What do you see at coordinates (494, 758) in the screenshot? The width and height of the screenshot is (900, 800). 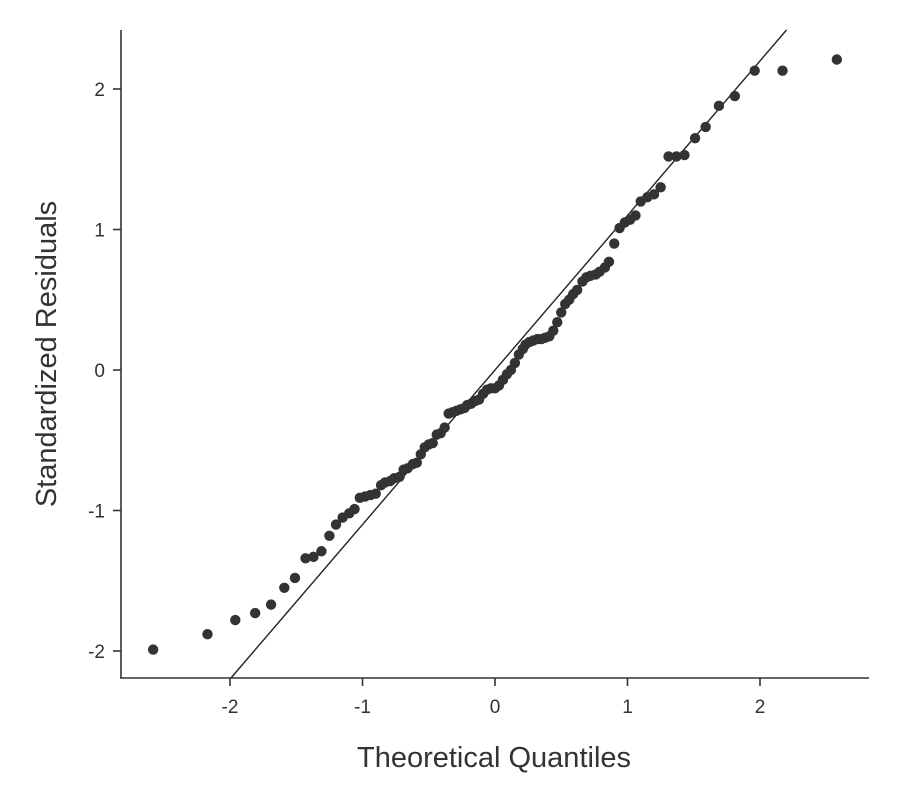 I see `x-axis-title: Theoretical Quantiles` at bounding box center [494, 758].